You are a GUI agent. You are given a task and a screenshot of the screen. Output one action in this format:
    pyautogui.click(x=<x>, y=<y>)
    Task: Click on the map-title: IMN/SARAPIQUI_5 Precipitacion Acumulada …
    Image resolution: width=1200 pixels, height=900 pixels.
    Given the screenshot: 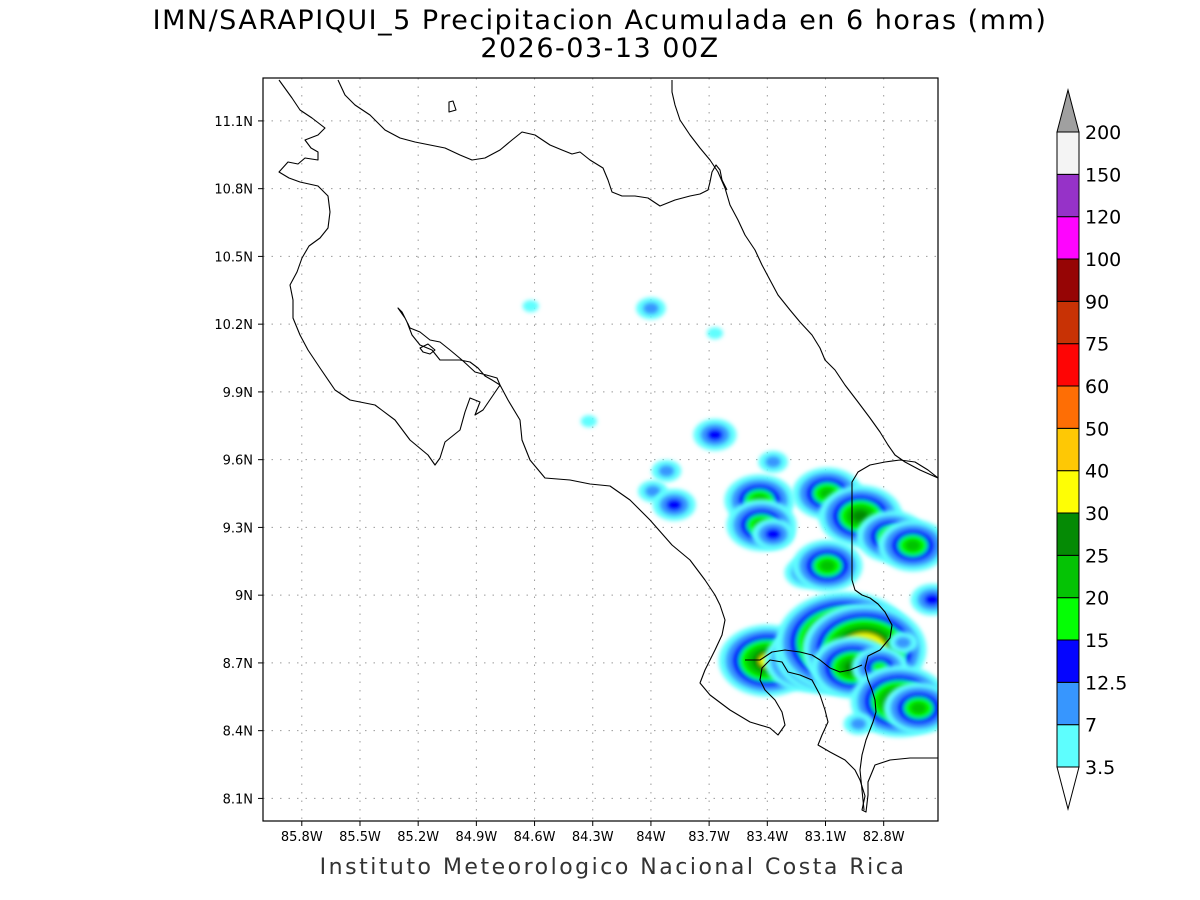 What is the action you would take?
    pyautogui.click(x=600, y=20)
    